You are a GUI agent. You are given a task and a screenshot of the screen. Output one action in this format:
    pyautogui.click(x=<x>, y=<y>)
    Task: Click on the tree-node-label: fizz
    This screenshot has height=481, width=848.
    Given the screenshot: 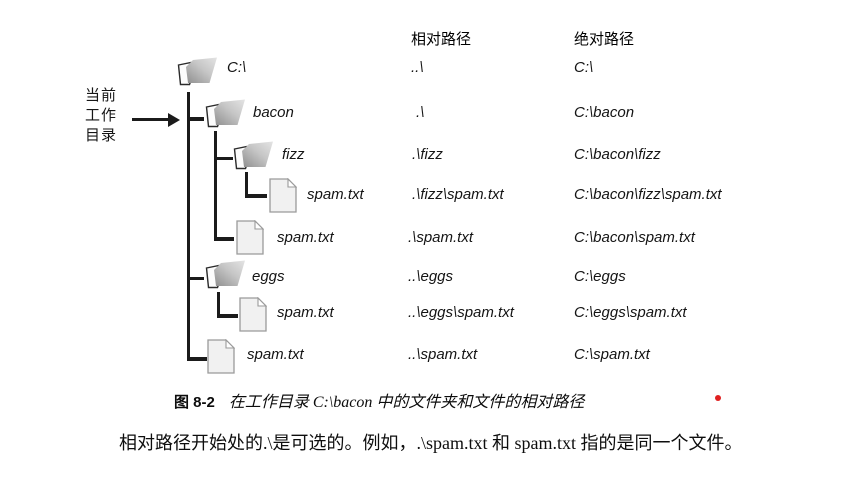 What is the action you would take?
    pyautogui.click(x=293, y=154)
    